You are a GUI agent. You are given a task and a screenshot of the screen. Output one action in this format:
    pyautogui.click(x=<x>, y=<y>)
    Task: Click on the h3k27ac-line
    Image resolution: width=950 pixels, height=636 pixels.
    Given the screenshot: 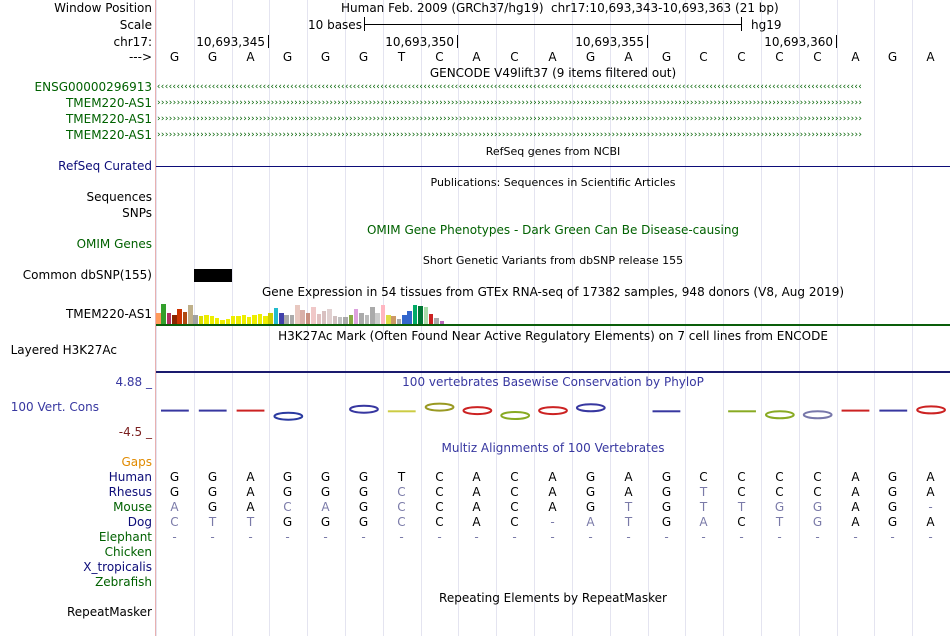 What is the action you would take?
    pyautogui.click(x=553, y=372)
    